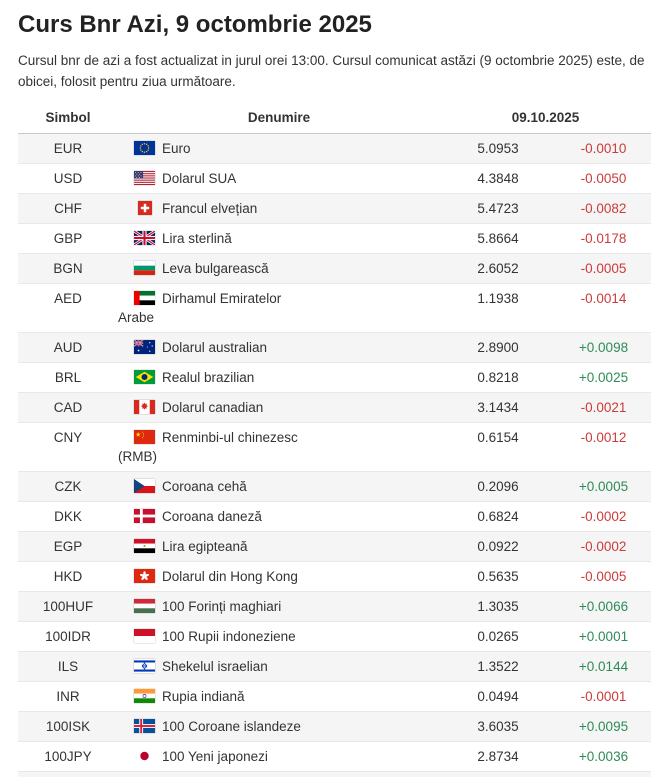 This screenshot has height=777, width=663. What do you see at coordinates (68, 517) in the screenshot?
I see `currency-symbol: DKK` at bounding box center [68, 517].